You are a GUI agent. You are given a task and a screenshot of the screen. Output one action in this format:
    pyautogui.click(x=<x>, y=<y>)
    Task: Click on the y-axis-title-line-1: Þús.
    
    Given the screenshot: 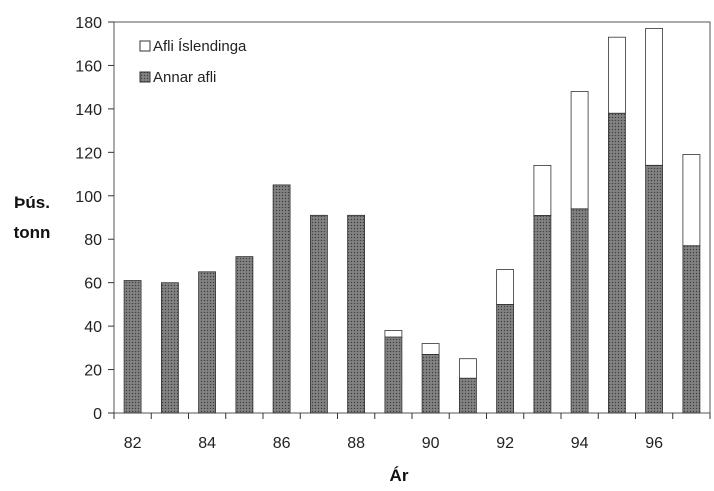 What is the action you would take?
    pyautogui.click(x=32, y=202)
    